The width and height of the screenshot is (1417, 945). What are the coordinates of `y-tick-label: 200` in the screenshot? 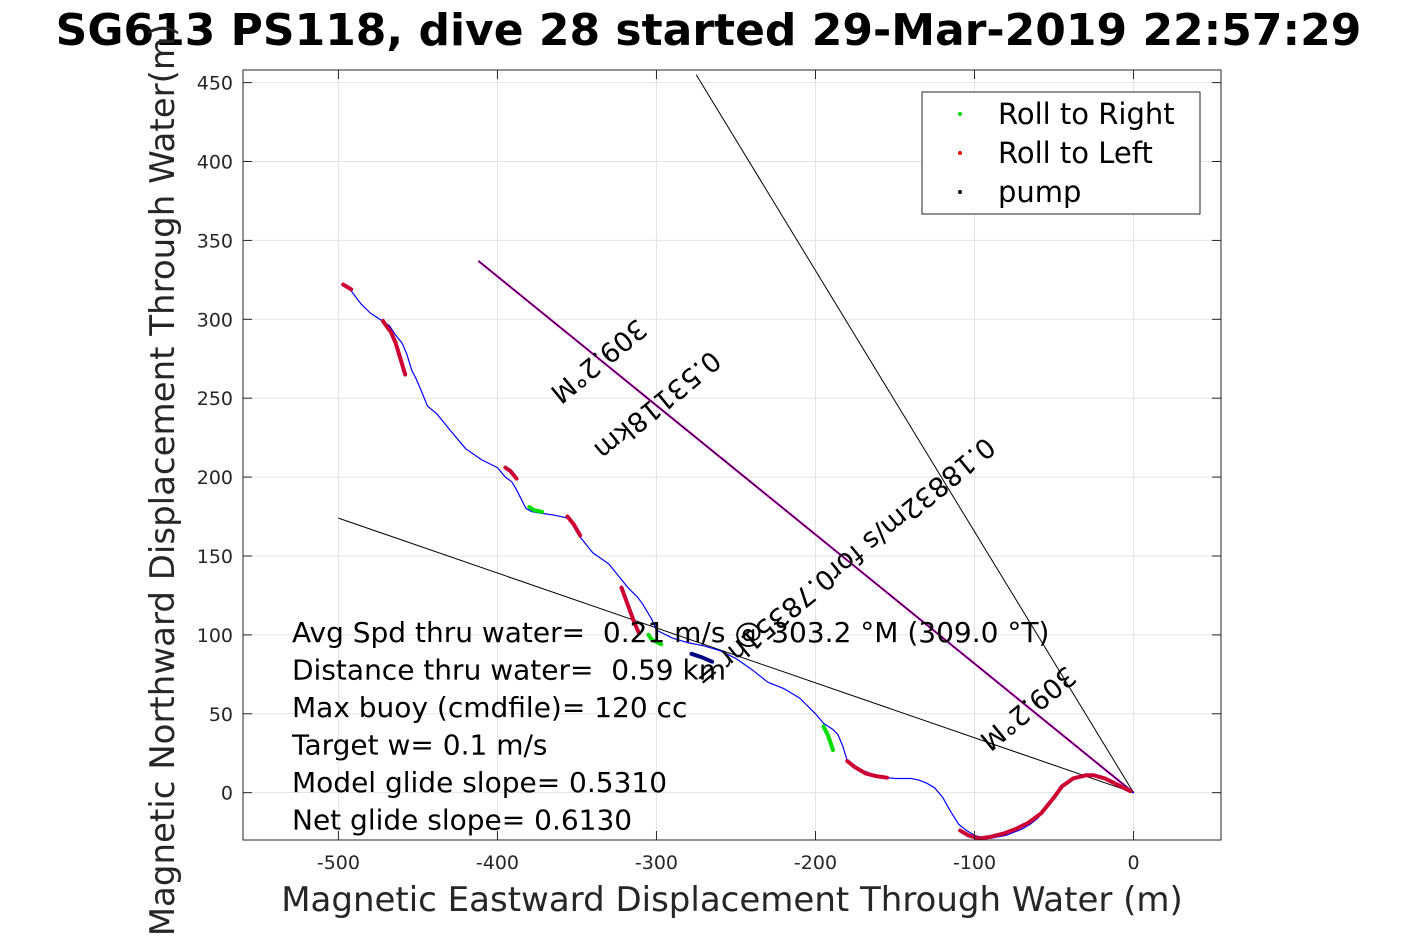 It's located at (215, 478).